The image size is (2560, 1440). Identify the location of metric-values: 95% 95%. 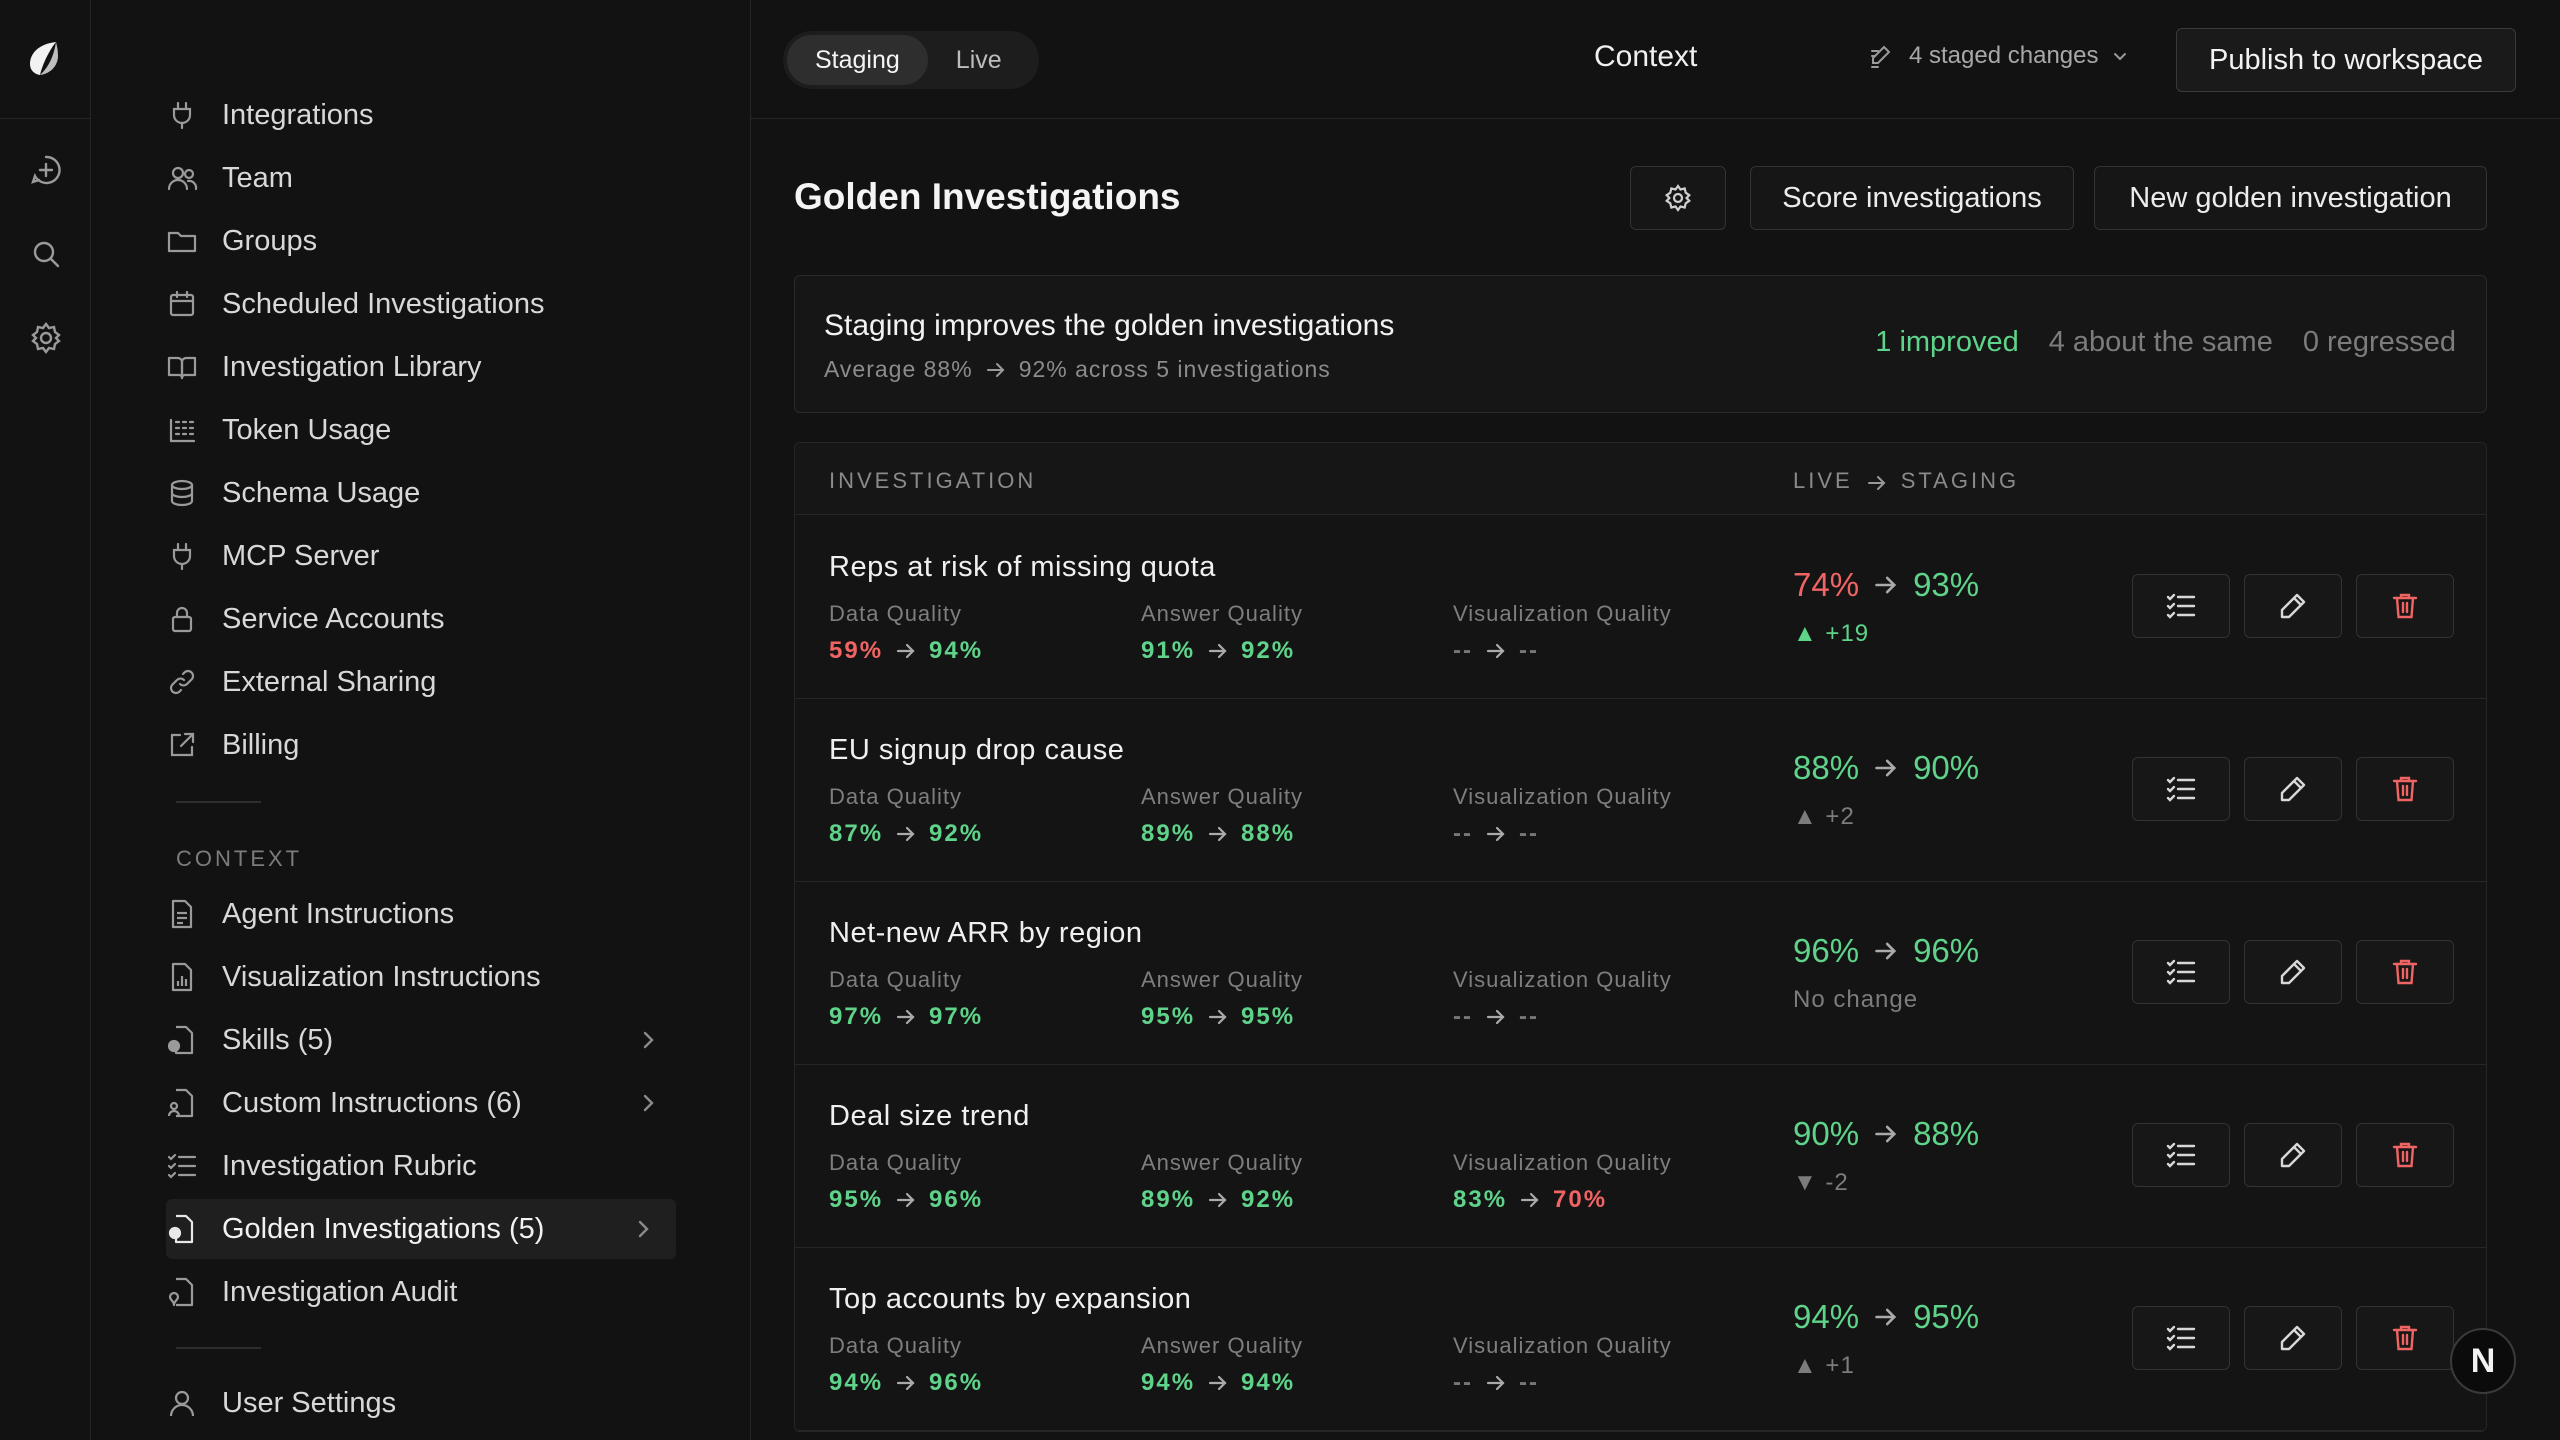
(1222, 1017).